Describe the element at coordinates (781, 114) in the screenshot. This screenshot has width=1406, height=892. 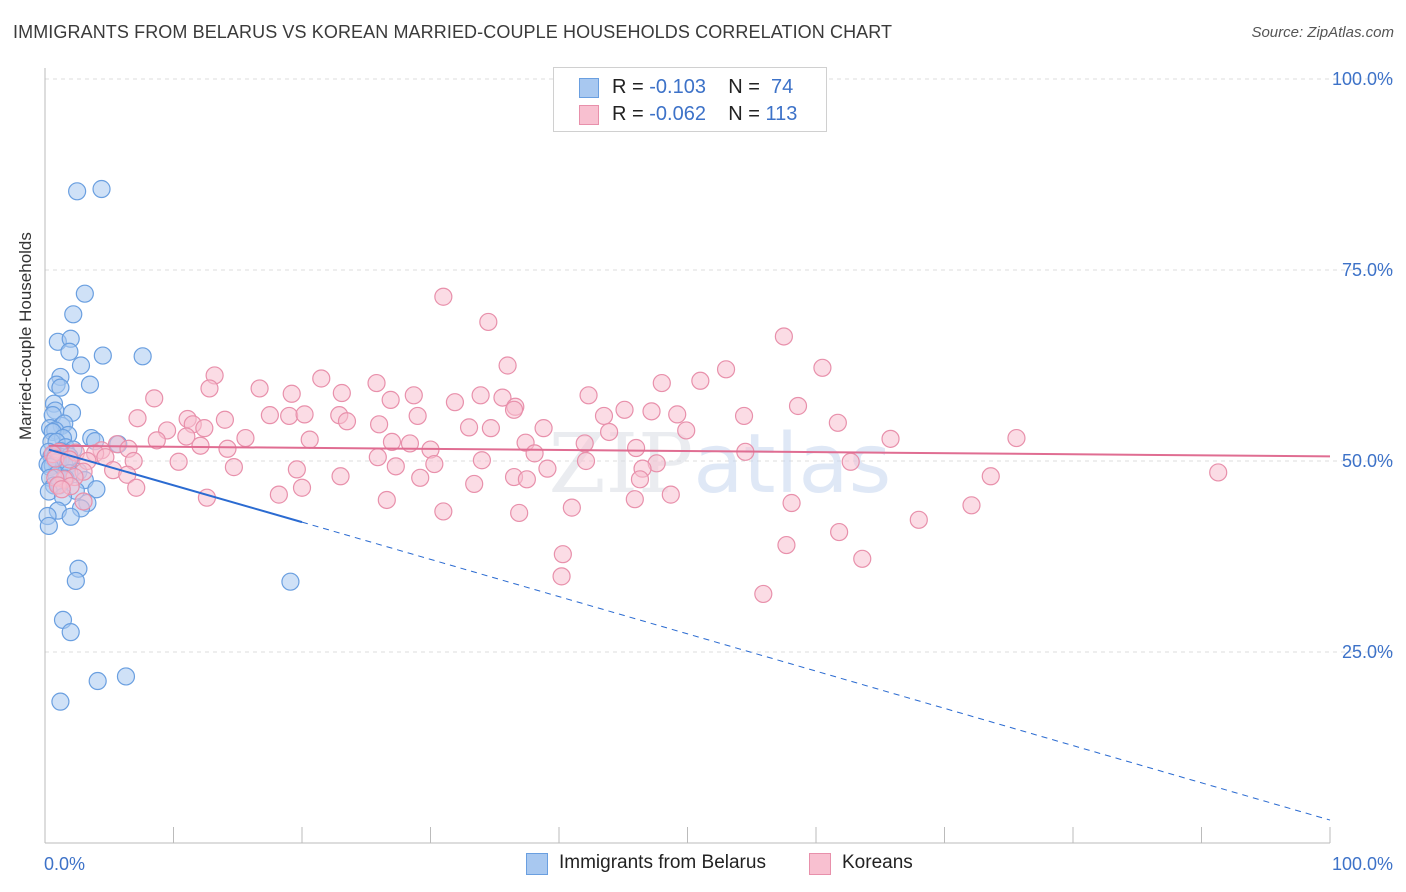
I see `legend-n-value: 113` at that location.